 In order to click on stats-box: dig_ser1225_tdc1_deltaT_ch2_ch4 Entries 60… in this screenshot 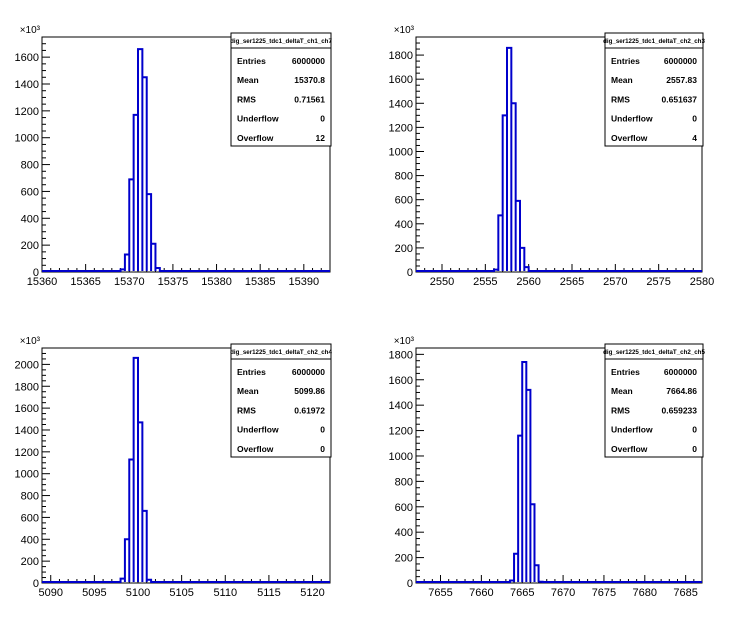, I will do `click(281, 400)`.